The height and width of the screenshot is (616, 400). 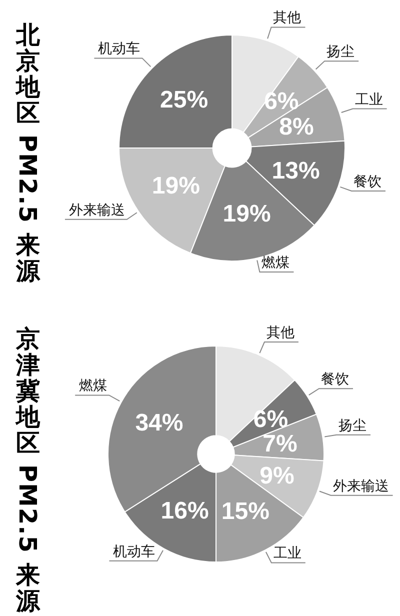 What do you see at coordinates (245, 512) in the screenshot?
I see `data-label: 15%` at bounding box center [245, 512].